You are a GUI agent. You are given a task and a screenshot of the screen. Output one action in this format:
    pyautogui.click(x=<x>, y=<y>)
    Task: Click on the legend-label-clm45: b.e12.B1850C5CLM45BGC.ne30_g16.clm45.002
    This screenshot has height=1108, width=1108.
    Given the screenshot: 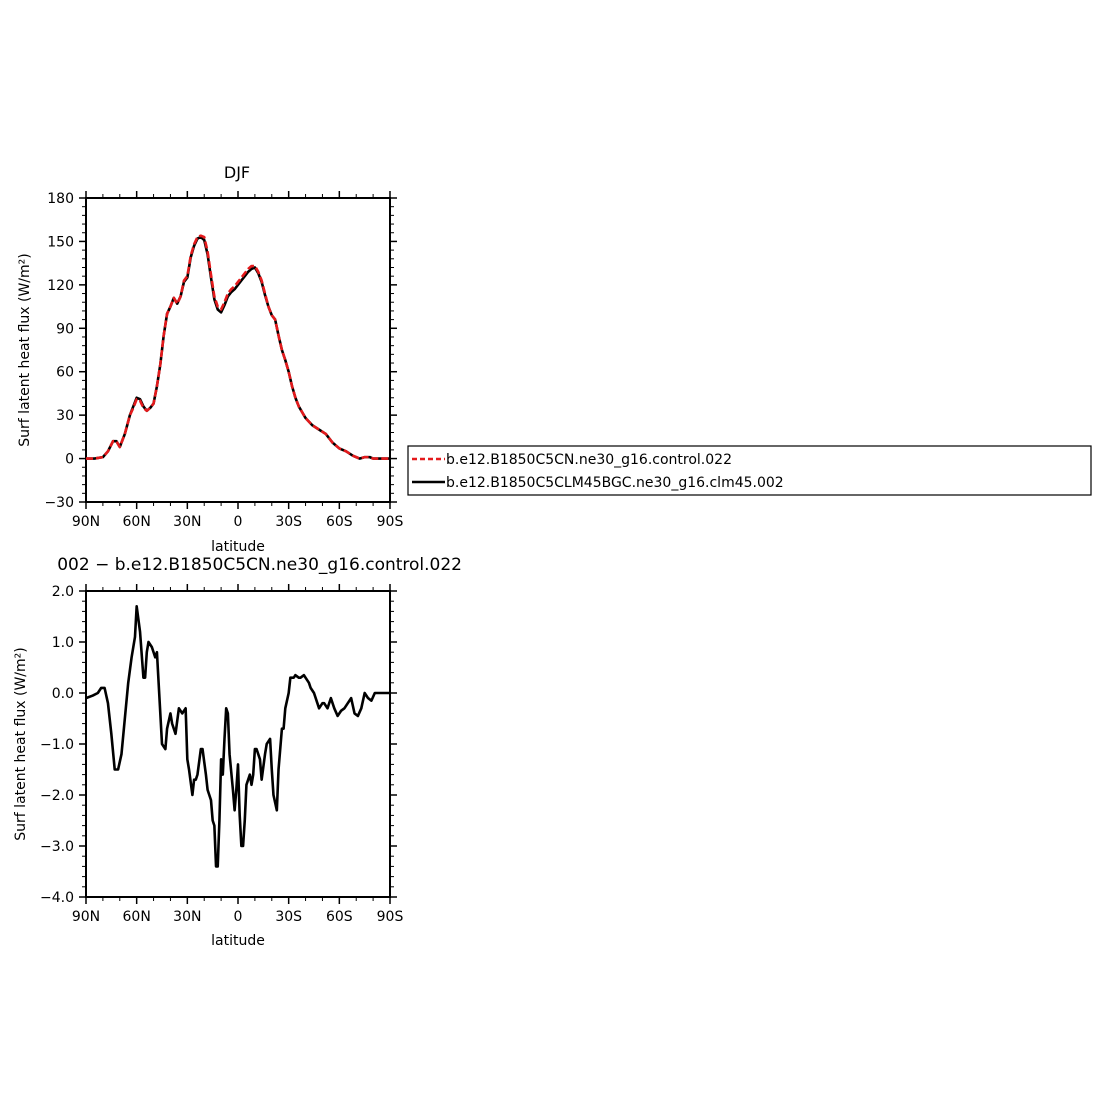 What is the action you would take?
    pyautogui.click(x=615, y=483)
    